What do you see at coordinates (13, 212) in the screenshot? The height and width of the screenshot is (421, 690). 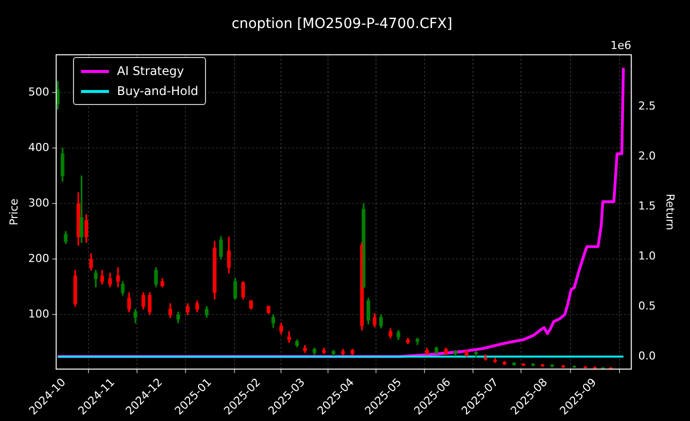 I see `y-axis-title: Price` at bounding box center [13, 212].